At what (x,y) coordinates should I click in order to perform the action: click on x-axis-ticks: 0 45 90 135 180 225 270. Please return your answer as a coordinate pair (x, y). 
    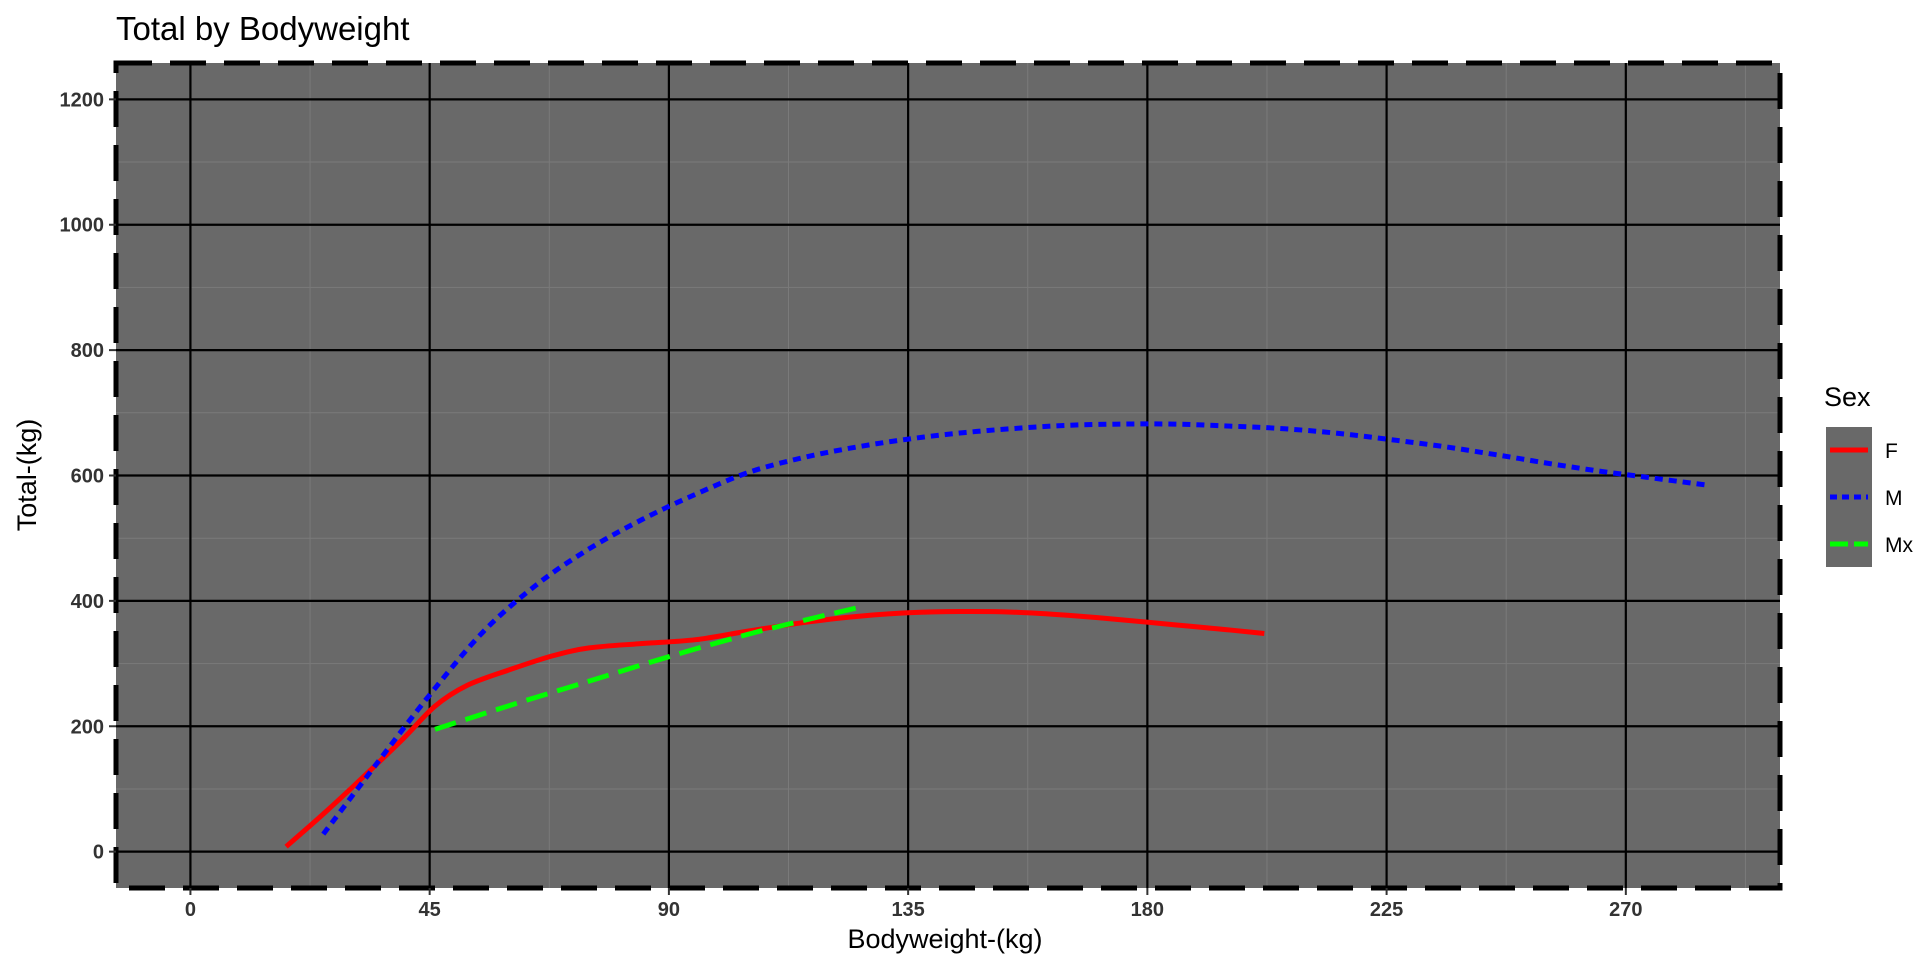
    Looking at the image, I should click on (914, 904).